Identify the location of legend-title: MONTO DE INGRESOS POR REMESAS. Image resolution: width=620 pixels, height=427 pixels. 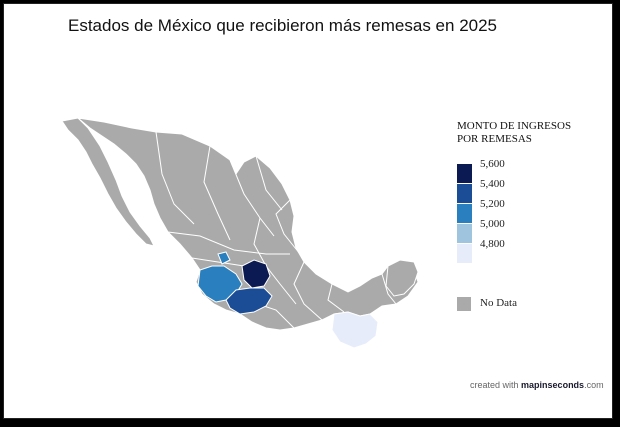
(514, 133).